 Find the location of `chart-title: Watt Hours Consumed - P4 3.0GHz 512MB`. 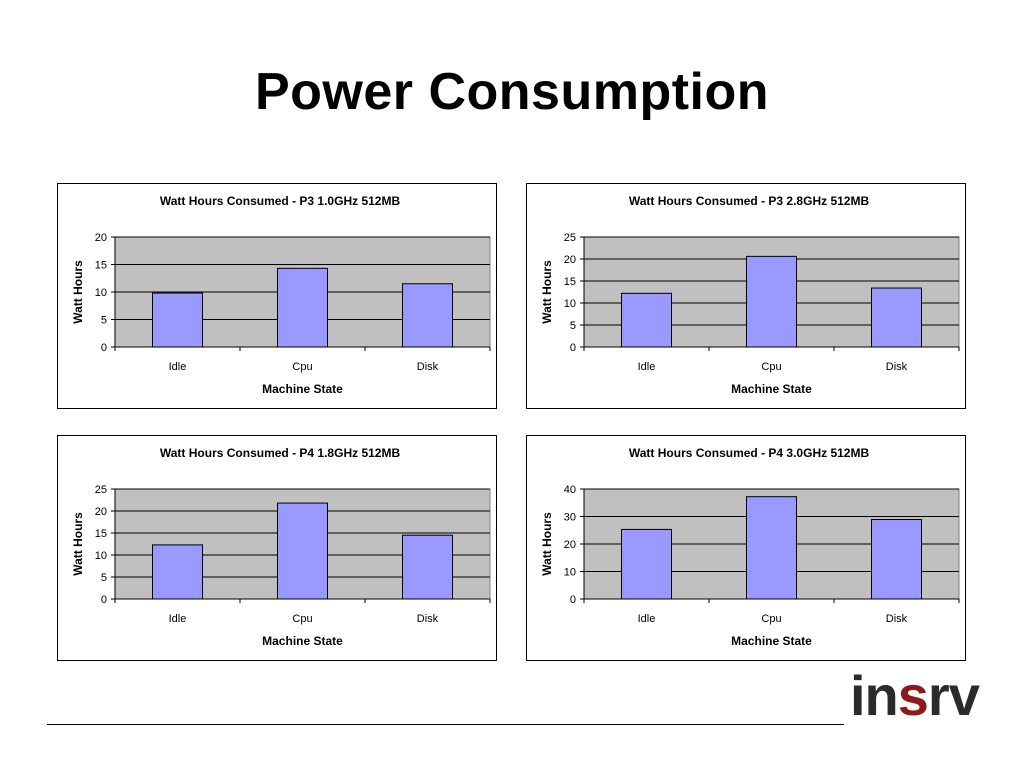

chart-title: Watt Hours Consumed - P4 3.0GHz 512MB is located at coordinates (749, 453).